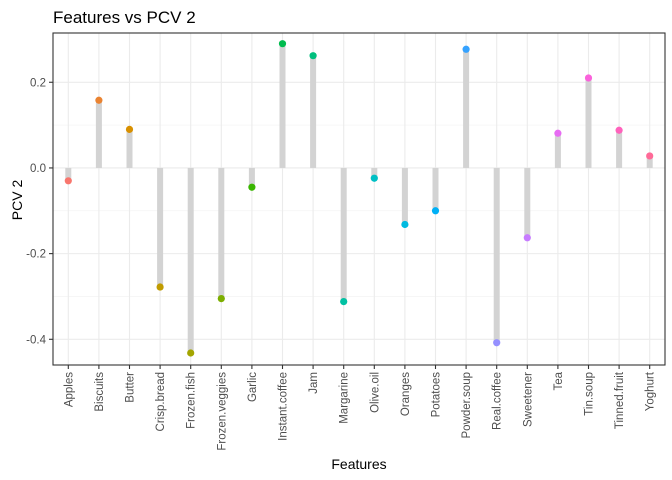 Image resolution: width=672 pixels, height=480 pixels. I want to click on x-tick-label: Margarine, so click(345, 398).